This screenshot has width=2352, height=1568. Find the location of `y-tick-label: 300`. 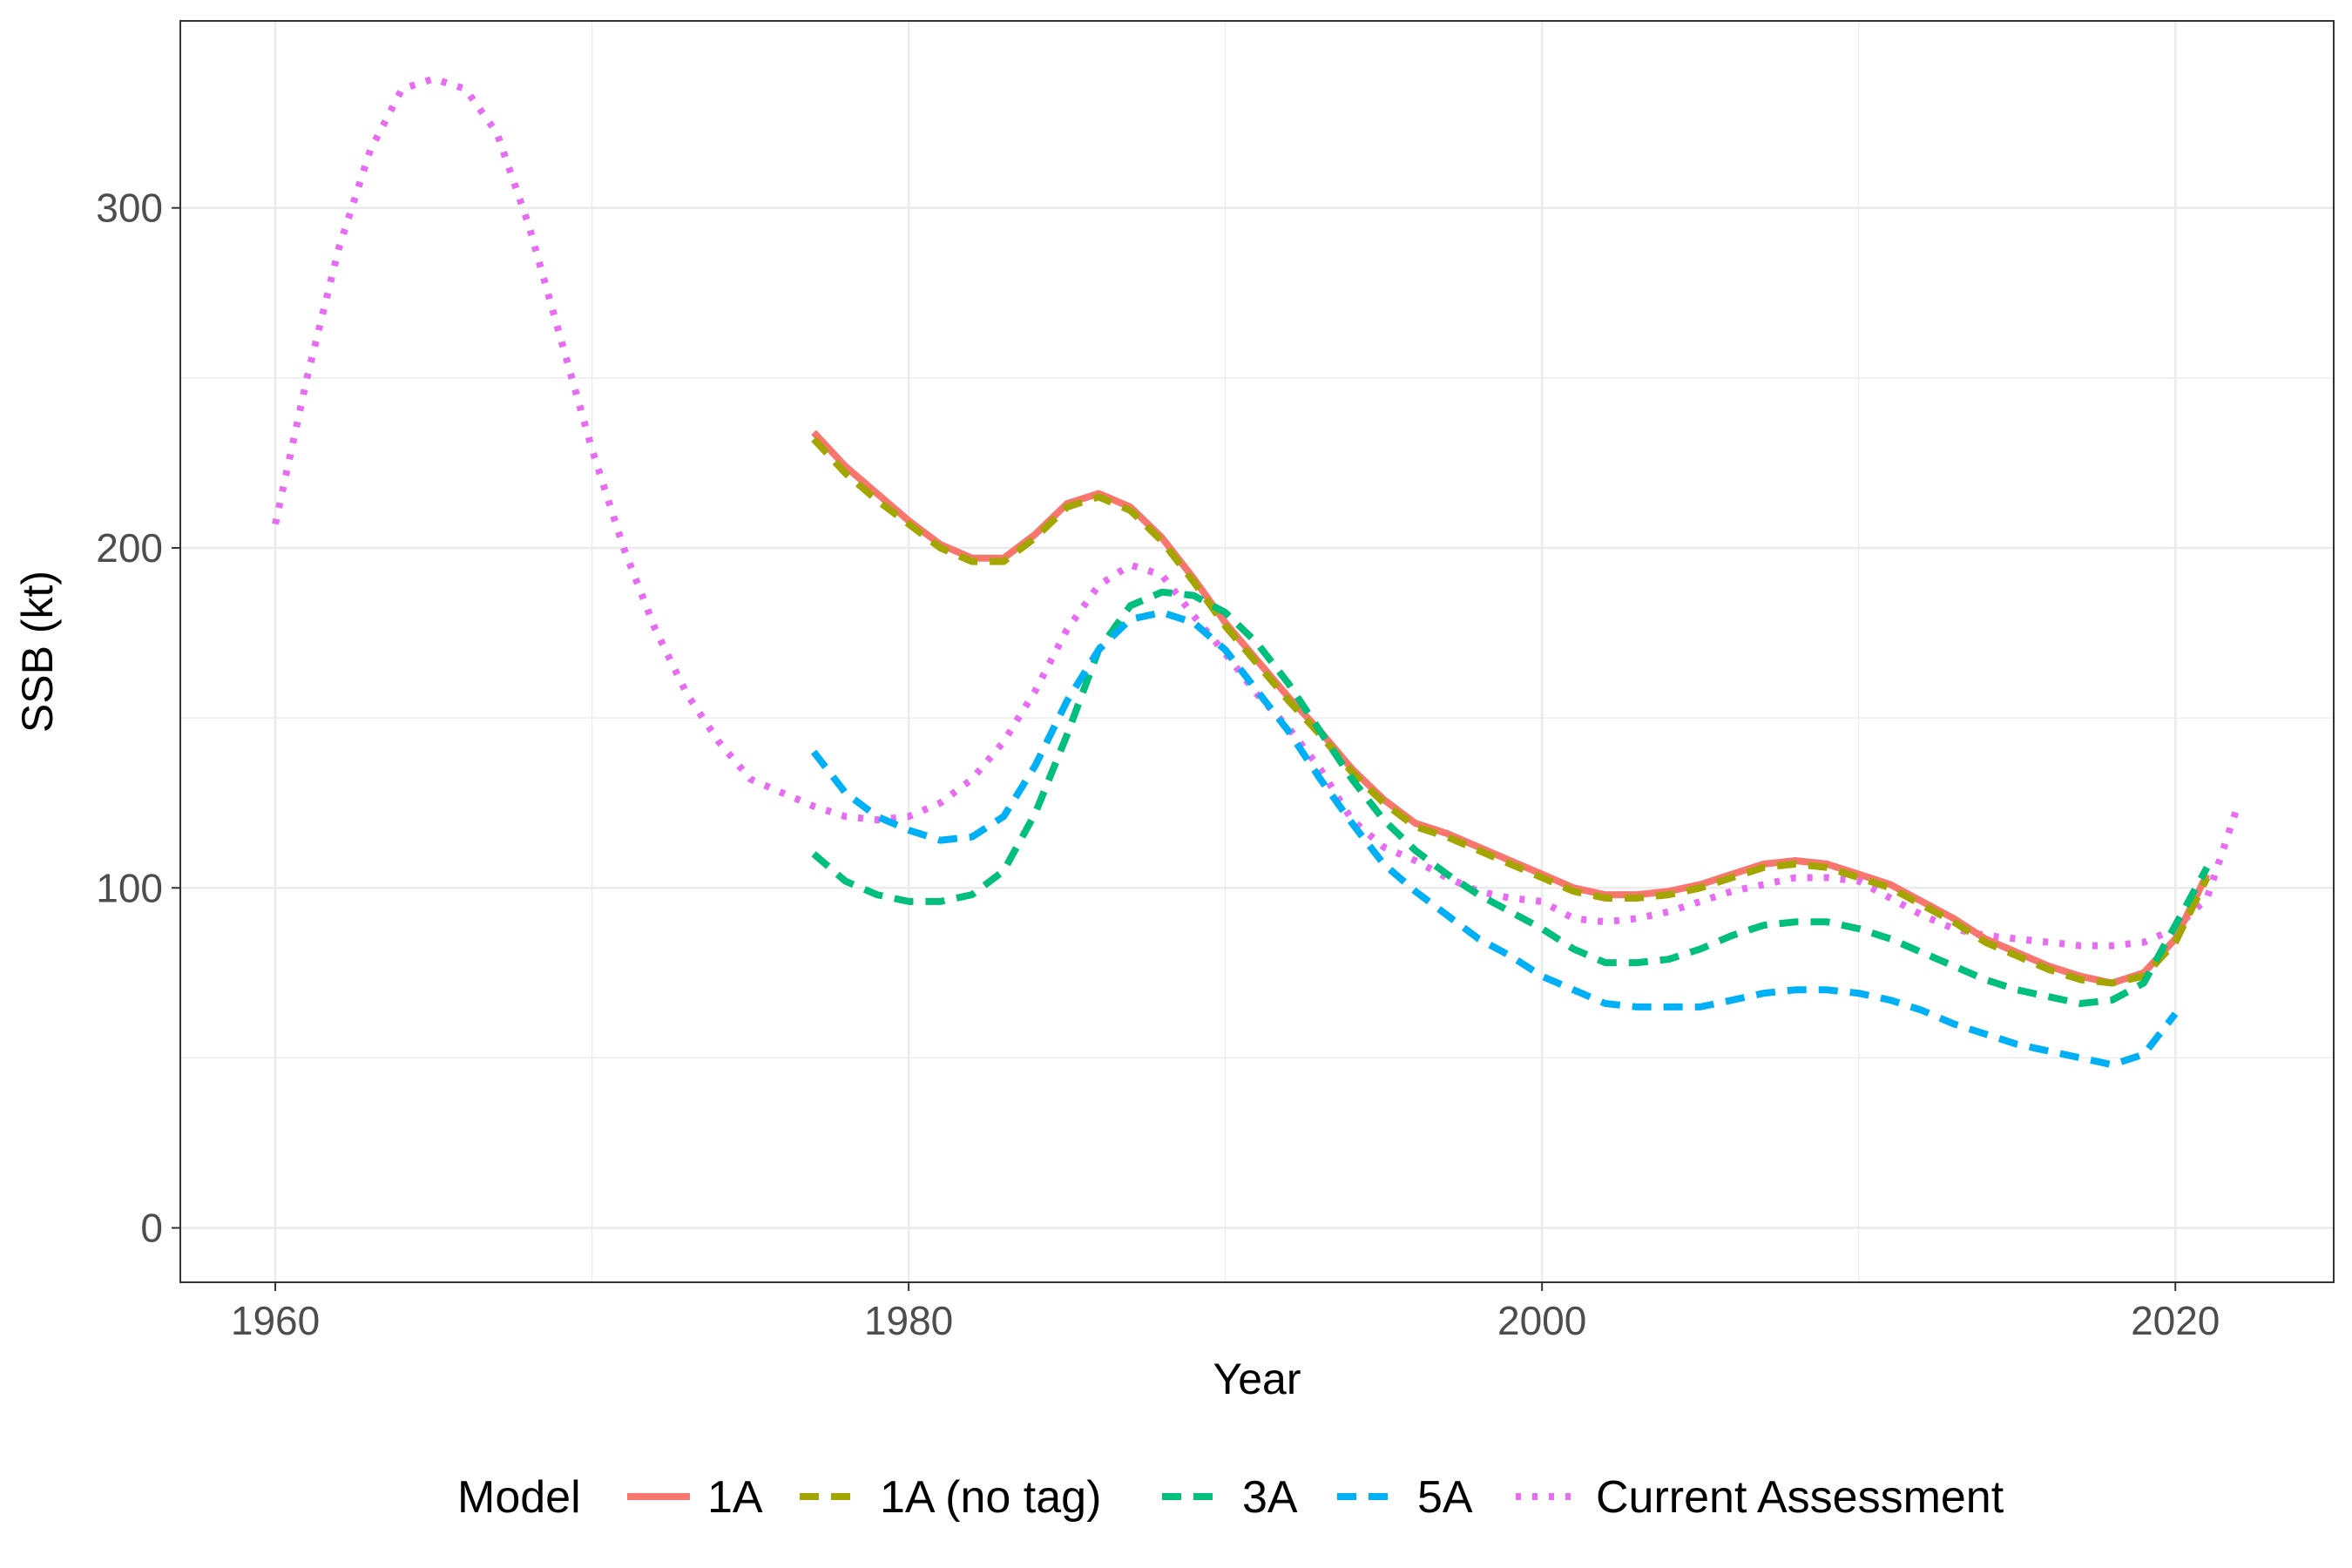

y-tick-label: 300 is located at coordinates (129, 209).